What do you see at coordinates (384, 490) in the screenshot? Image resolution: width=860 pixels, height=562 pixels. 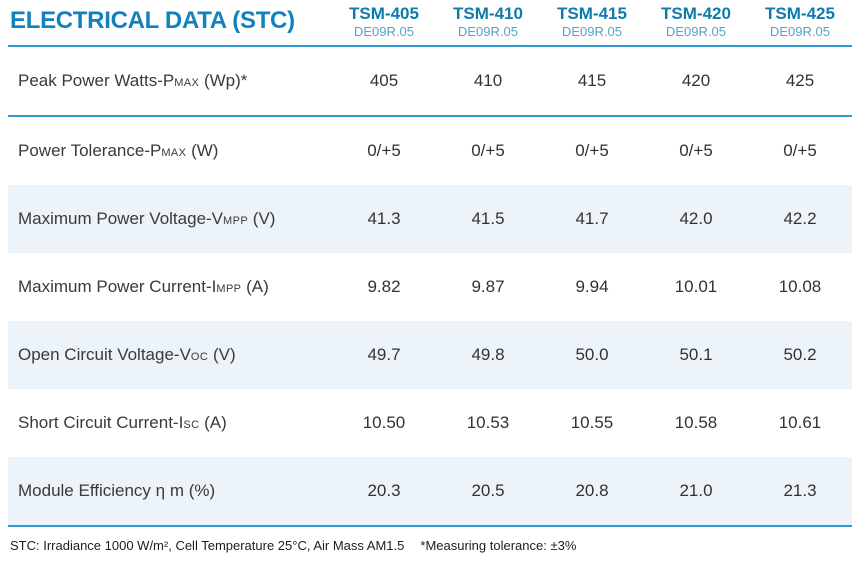 I see `row-value: 20.3` at bounding box center [384, 490].